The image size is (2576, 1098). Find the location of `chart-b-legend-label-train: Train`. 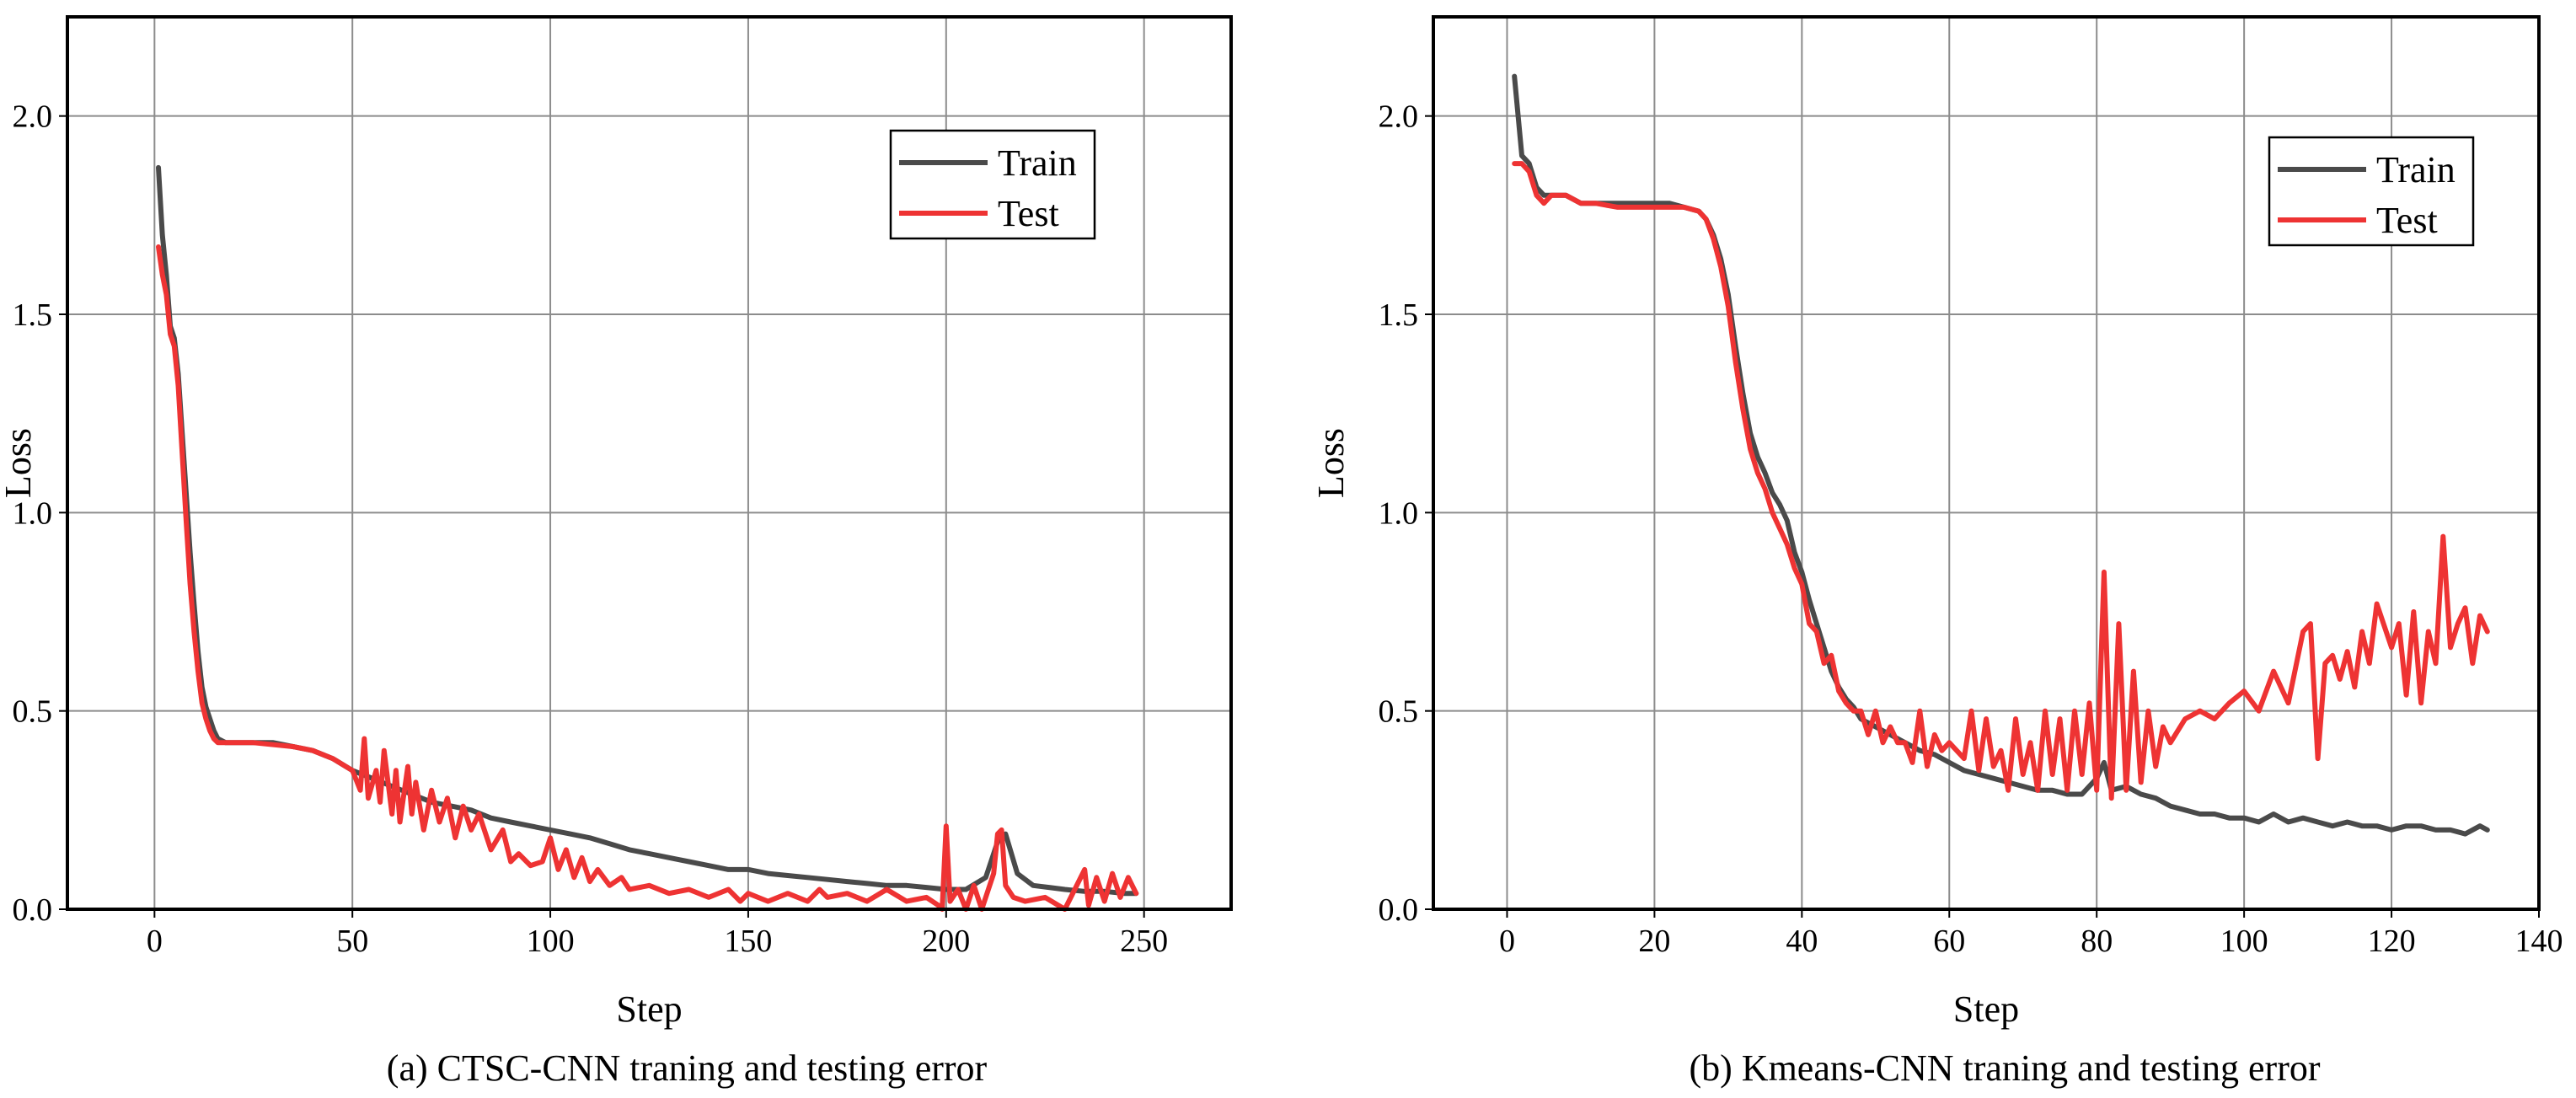

chart-b-legend-label-train: Train is located at coordinates (2416, 169).